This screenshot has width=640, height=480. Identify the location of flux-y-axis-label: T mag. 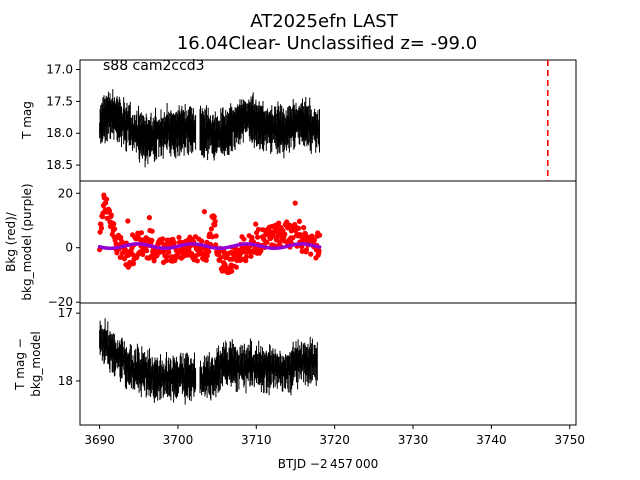
(27, 120).